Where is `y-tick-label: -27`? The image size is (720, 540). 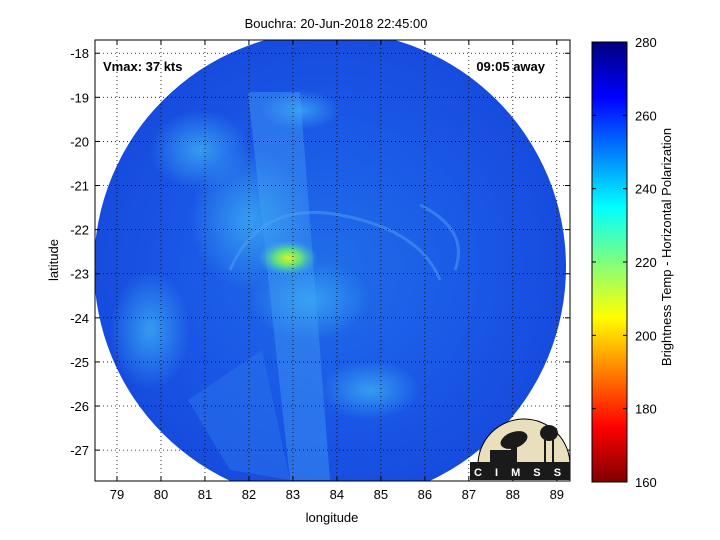 y-tick-label: -27 is located at coordinates (79, 450).